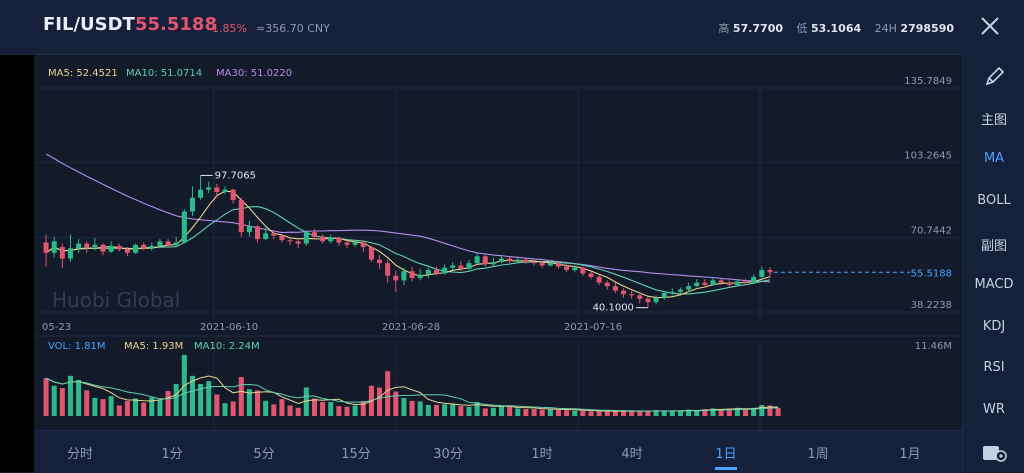  Describe the element at coordinates (993, 246) in the screenshot. I see `sidebar-item-sub: 副图` at that location.